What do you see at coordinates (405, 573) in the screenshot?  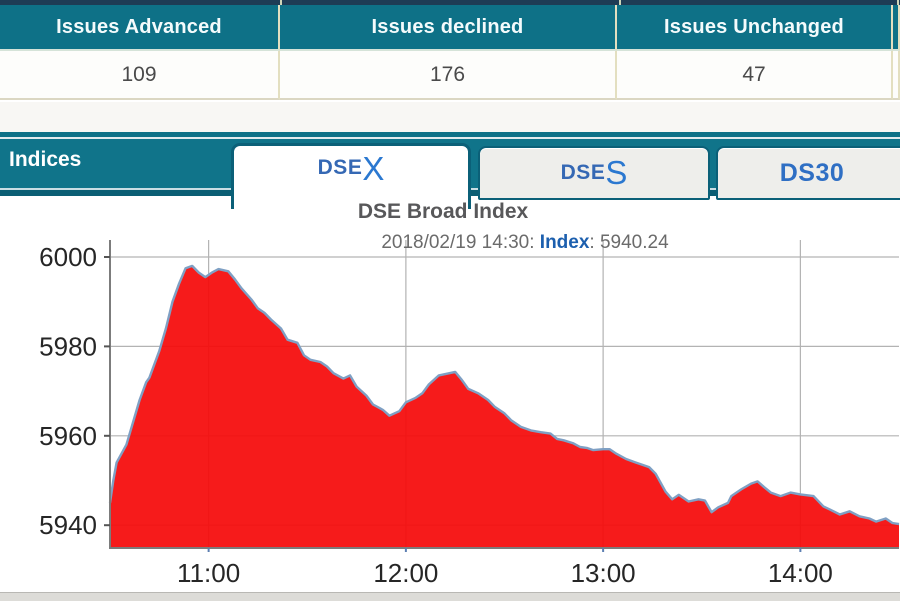 I see `svg-text: 12:00` at bounding box center [405, 573].